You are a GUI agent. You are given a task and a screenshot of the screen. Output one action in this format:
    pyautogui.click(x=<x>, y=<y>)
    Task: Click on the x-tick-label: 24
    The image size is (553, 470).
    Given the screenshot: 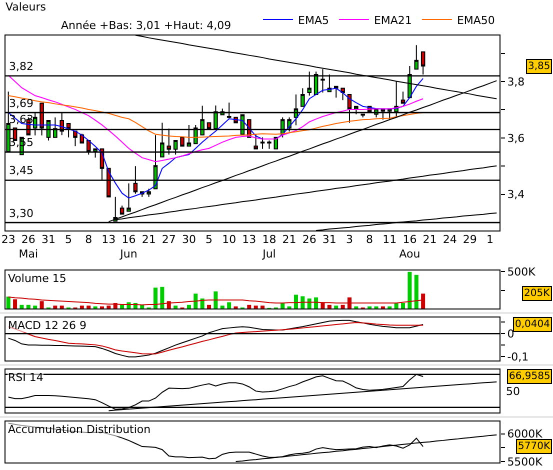 What is the action you would take?
    pyautogui.click(x=449, y=239)
    